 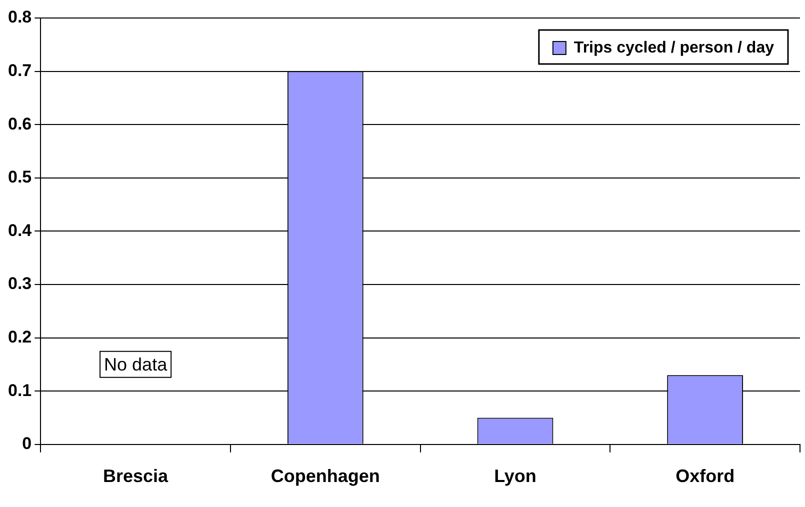 I want to click on x-tick-label: Oxford, so click(x=705, y=476).